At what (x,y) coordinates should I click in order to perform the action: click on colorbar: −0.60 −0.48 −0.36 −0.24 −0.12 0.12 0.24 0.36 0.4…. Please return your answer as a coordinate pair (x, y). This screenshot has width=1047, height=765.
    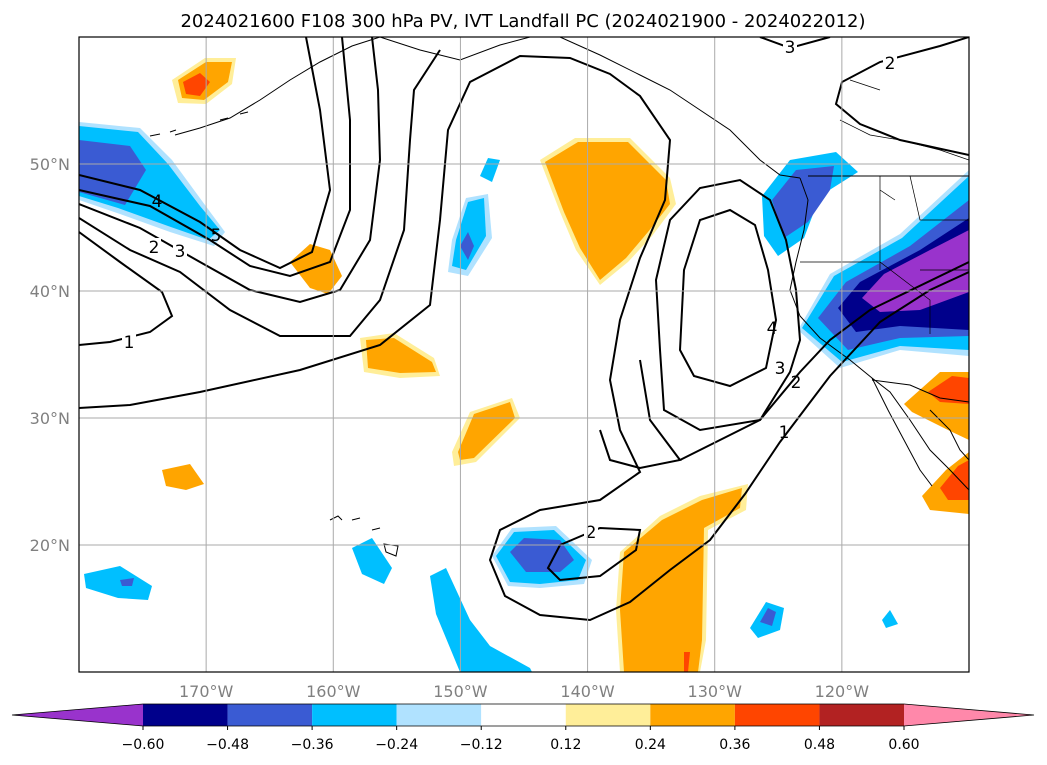
    Looking at the image, I should click on (523, 728).